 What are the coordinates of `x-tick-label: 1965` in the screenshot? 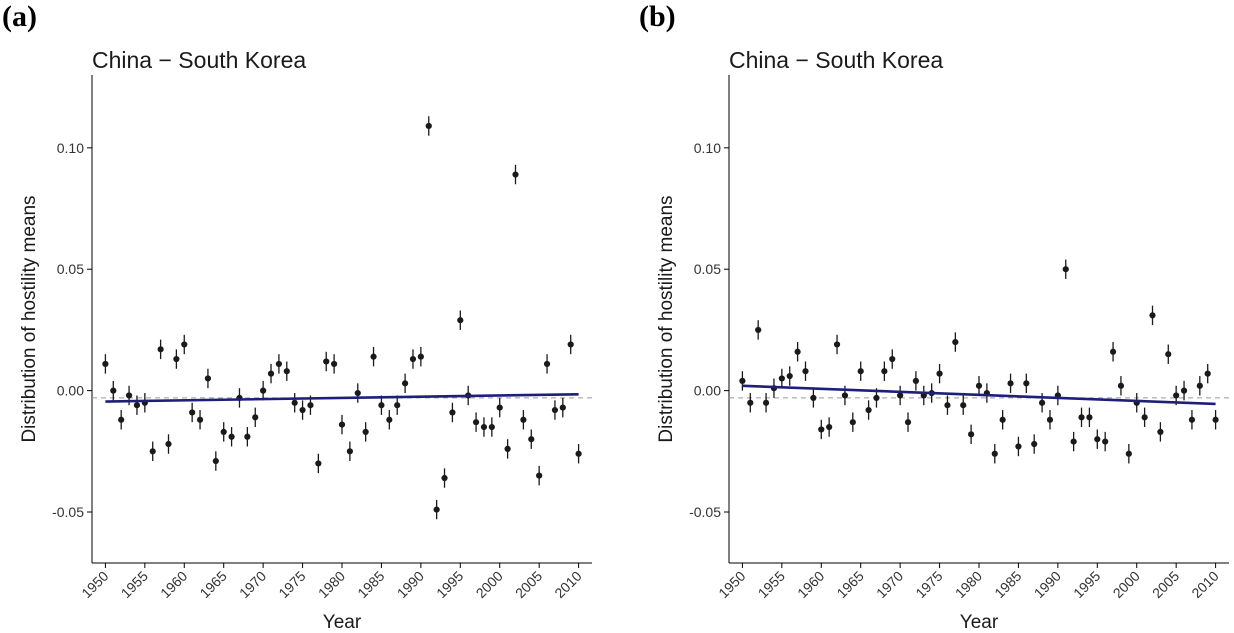 It's located at (212, 584).